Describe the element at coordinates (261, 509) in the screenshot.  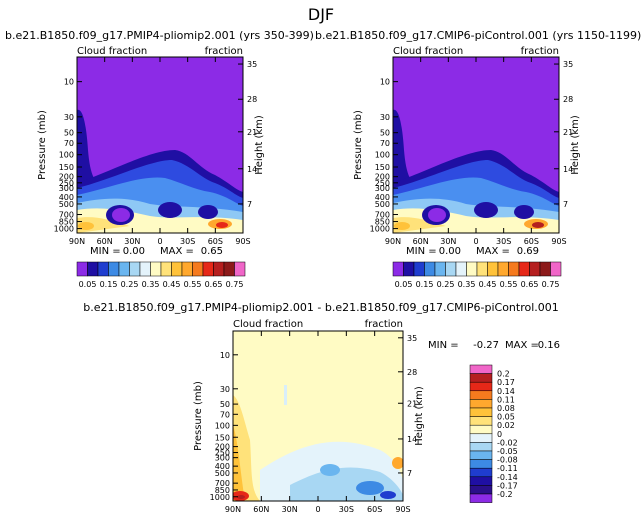
I see `x-tick-label: 60N` at that location.